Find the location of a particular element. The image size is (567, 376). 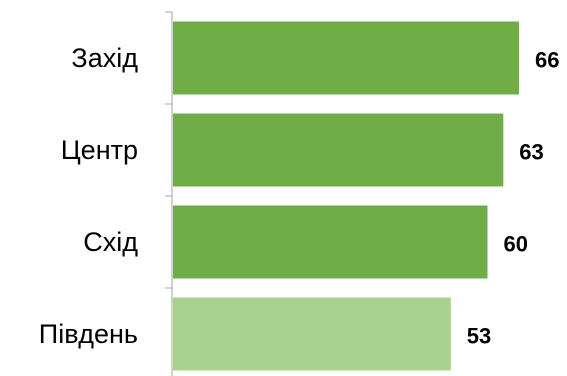

y-axis-ticks is located at coordinates (168, 150).